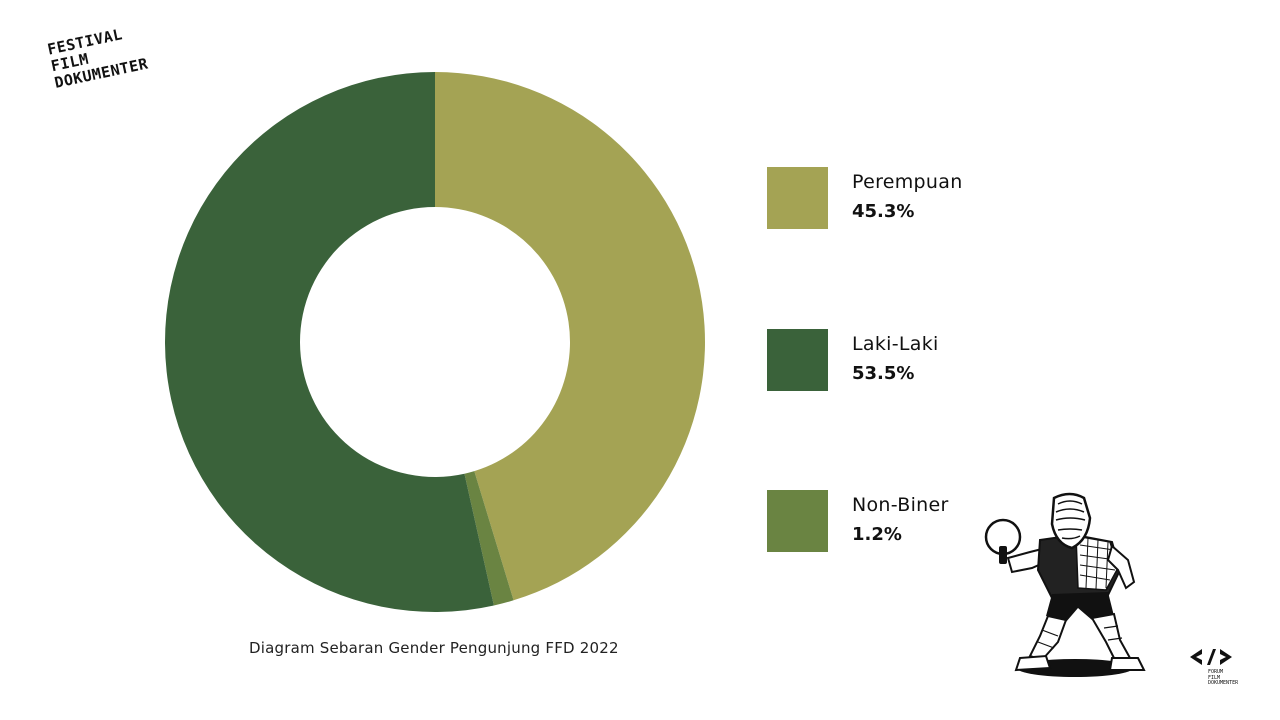 This screenshot has width=1280, height=720. I want to click on legend-label-laki-laki: Laki-Laki, so click(895, 344).